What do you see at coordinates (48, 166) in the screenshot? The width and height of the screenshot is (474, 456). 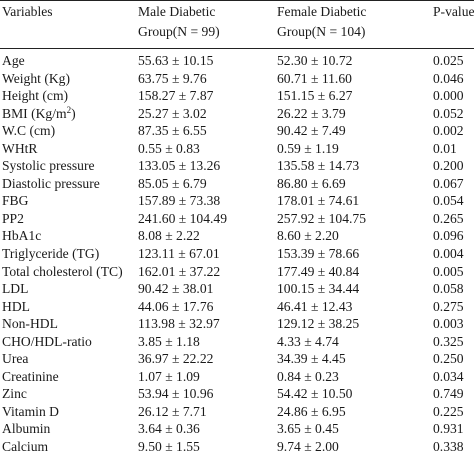 I see `variable-label: Systolic pressure` at bounding box center [48, 166].